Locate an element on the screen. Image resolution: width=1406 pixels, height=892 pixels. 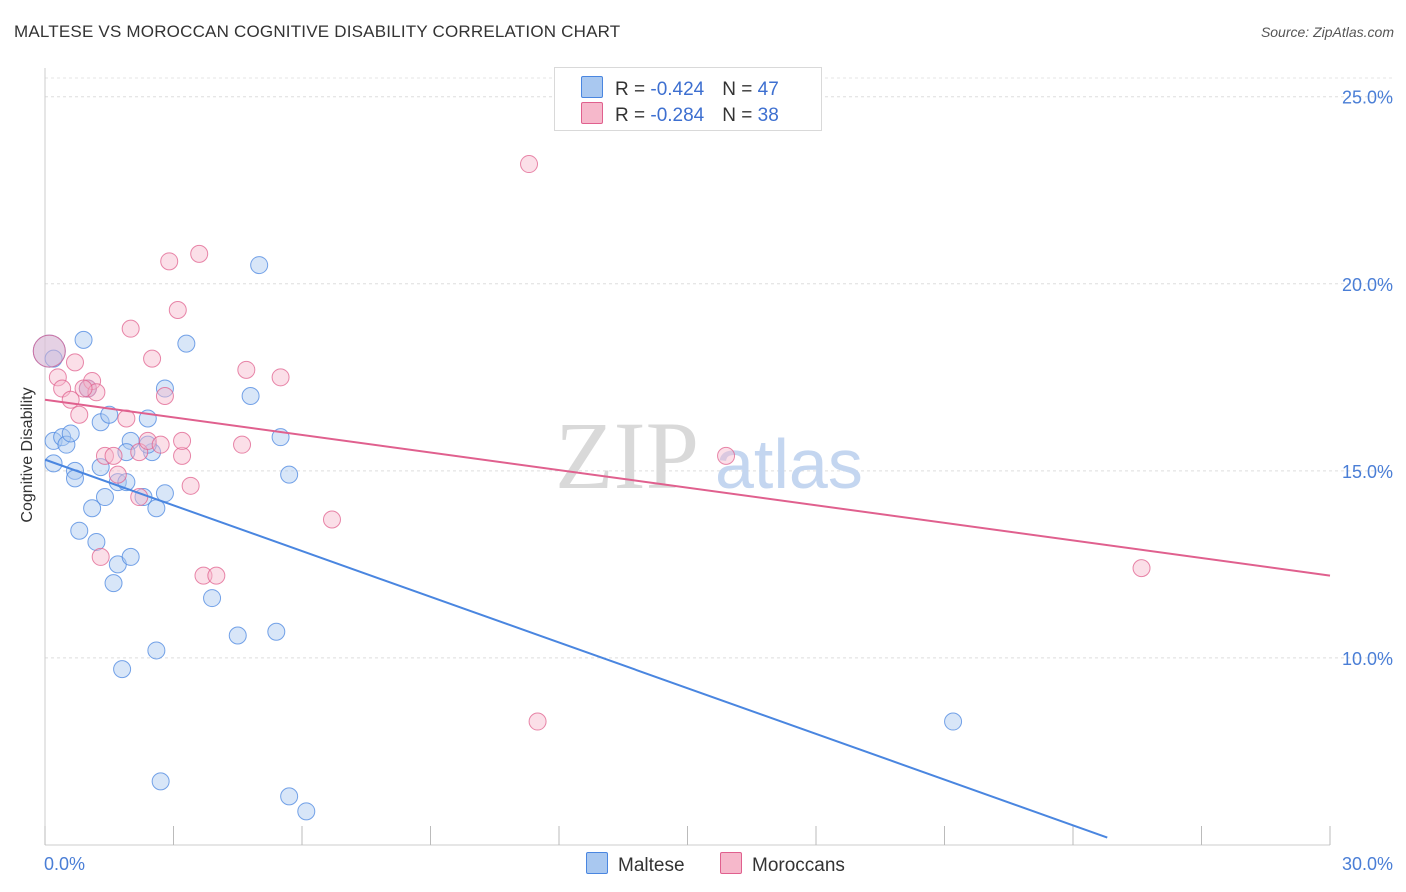
source-label: Source: ZipAtlas.com is located at coordinates (1327, 32).